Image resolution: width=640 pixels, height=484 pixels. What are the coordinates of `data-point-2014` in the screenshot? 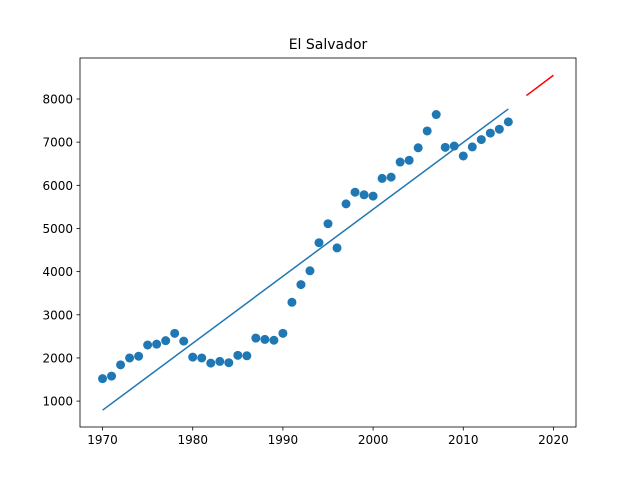 It's located at (499, 129).